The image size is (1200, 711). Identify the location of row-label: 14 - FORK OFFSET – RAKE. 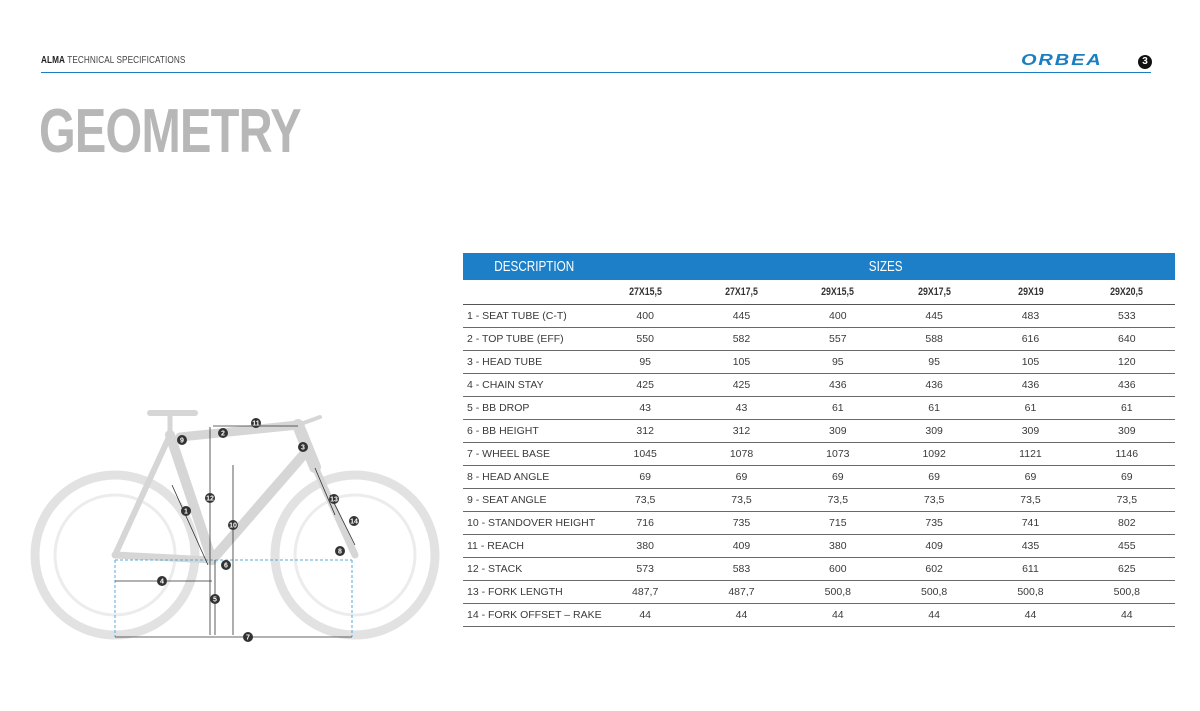
(532, 615).